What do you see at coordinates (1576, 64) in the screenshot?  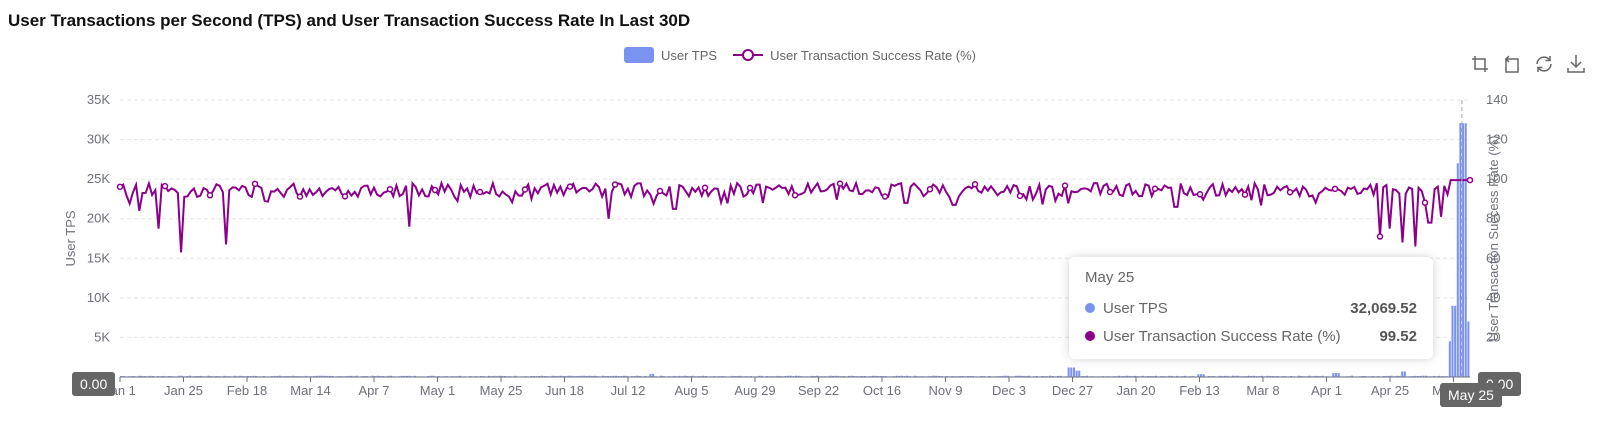 I see `download-icon` at bounding box center [1576, 64].